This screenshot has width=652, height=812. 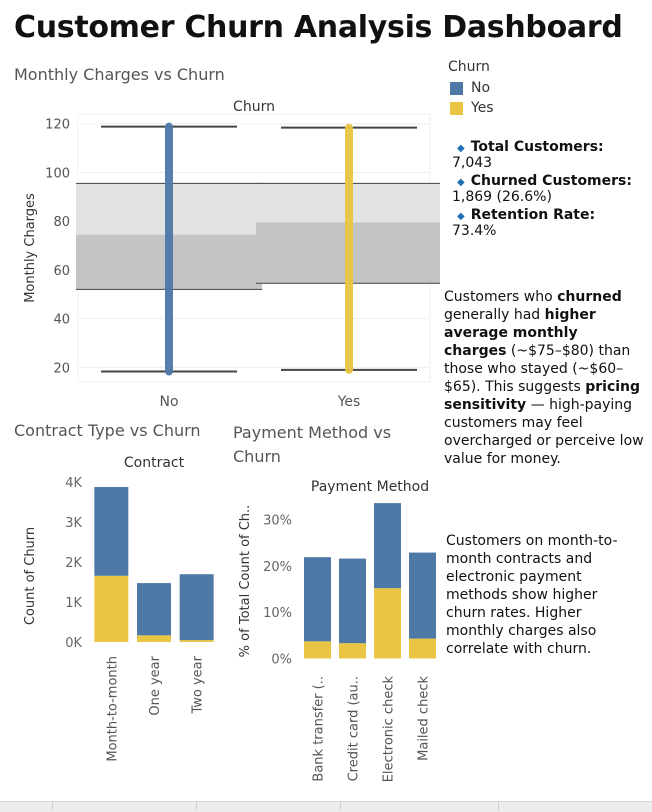 What do you see at coordinates (472, 98) in the screenshot?
I see `legend: No Yes` at bounding box center [472, 98].